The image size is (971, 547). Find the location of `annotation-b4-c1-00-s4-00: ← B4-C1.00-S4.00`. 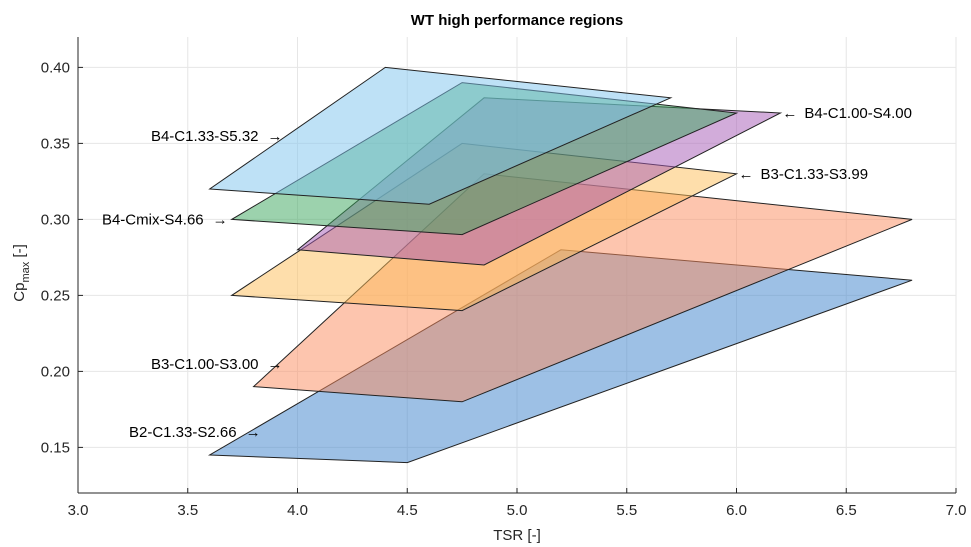

annotation-b4-c1-00-s4-00: ← B4-C1.00-S4.00 is located at coordinates (847, 113).